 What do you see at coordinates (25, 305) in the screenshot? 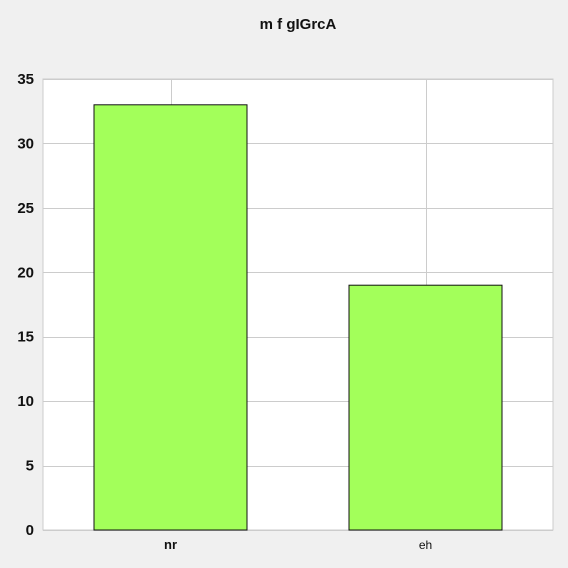
I see `y-axis-ticks: 0 5 10 15 20 25 30 35` at bounding box center [25, 305].